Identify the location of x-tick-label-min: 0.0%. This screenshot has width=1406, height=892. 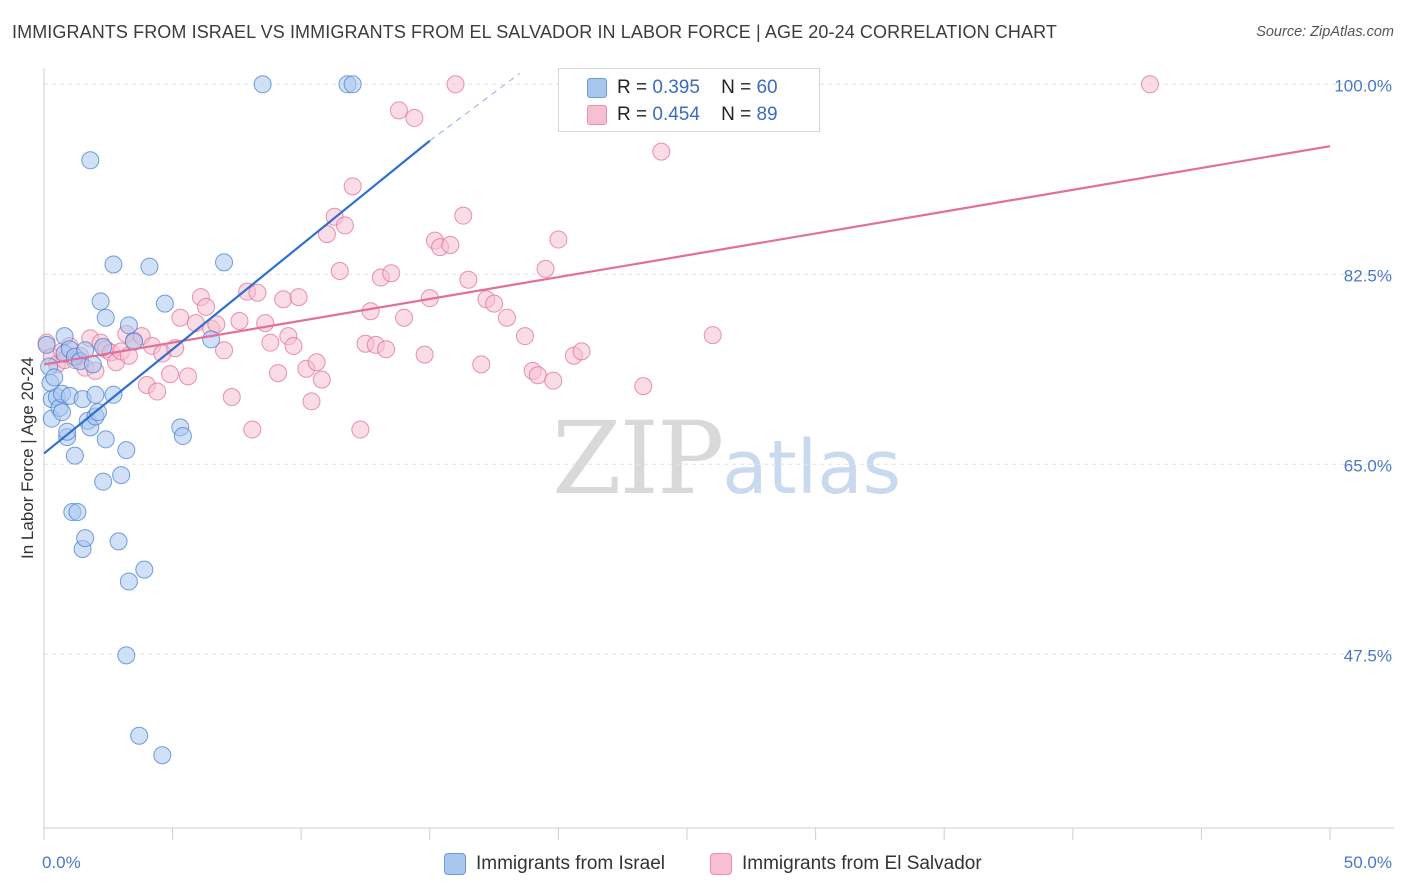
(61, 862).